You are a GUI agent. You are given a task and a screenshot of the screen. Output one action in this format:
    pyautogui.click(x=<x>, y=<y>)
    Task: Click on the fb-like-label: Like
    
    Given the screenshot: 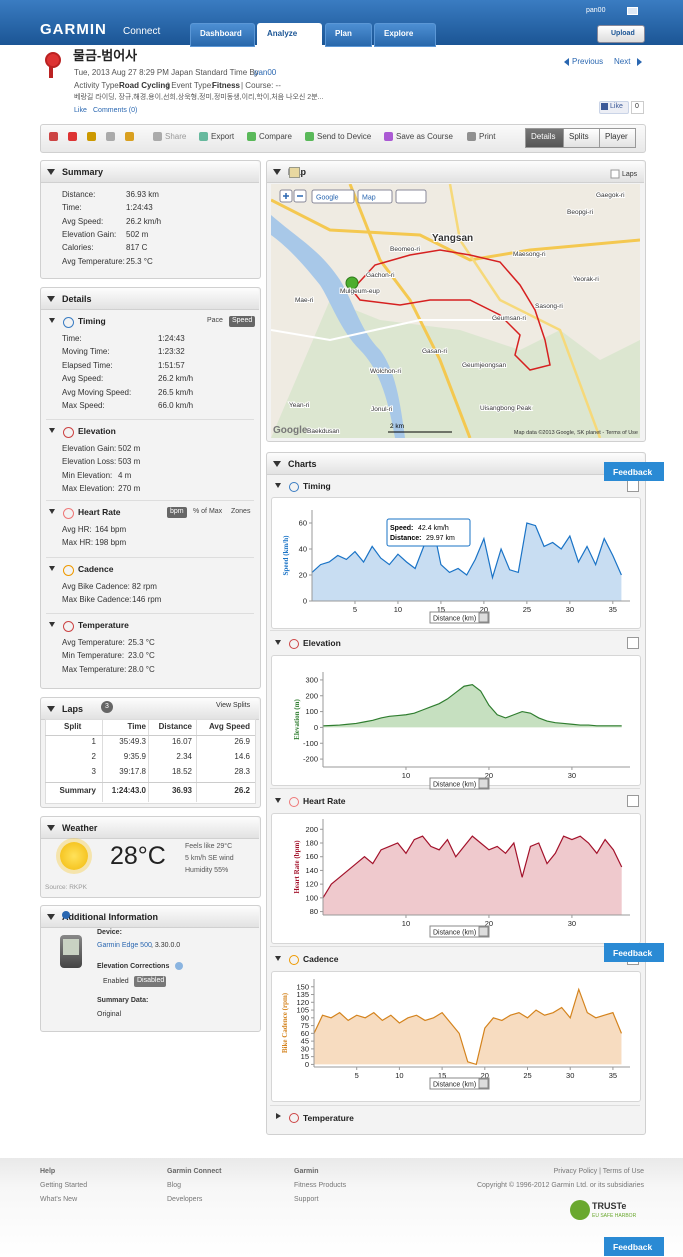 What is the action you would take?
    pyautogui.click(x=616, y=106)
    